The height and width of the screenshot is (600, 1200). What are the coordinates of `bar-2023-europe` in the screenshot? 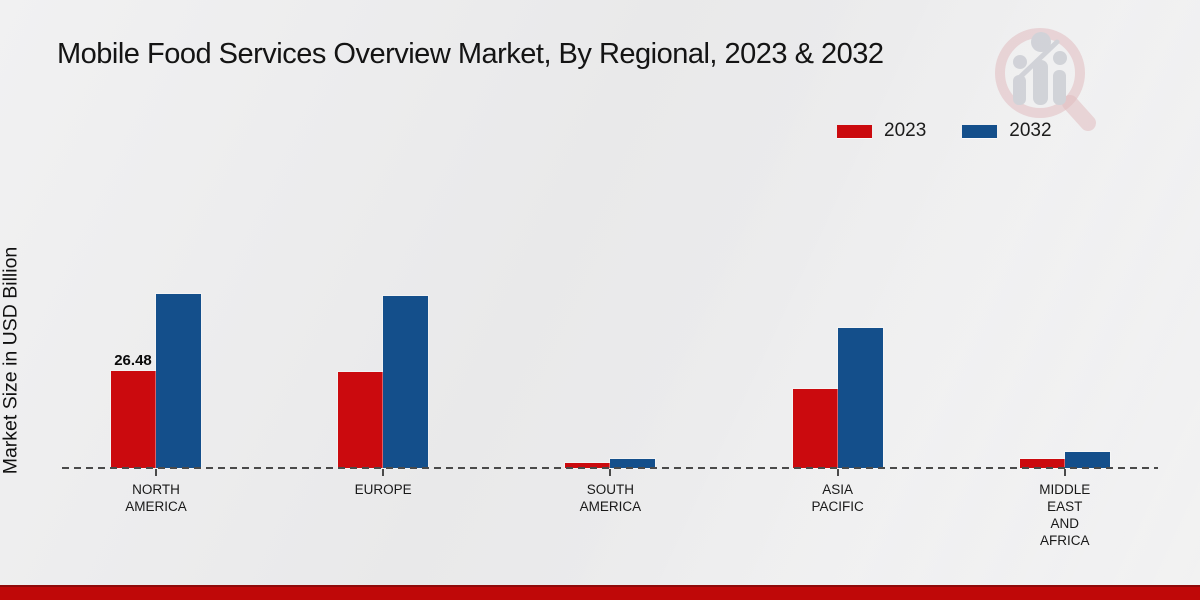 It's located at (361, 420).